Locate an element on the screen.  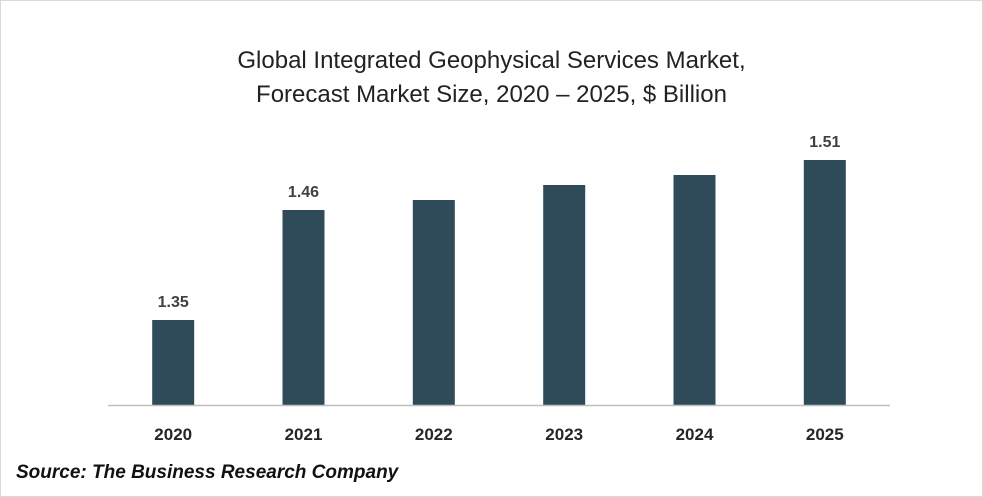
bar-2022 is located at coordinates (433, 302).